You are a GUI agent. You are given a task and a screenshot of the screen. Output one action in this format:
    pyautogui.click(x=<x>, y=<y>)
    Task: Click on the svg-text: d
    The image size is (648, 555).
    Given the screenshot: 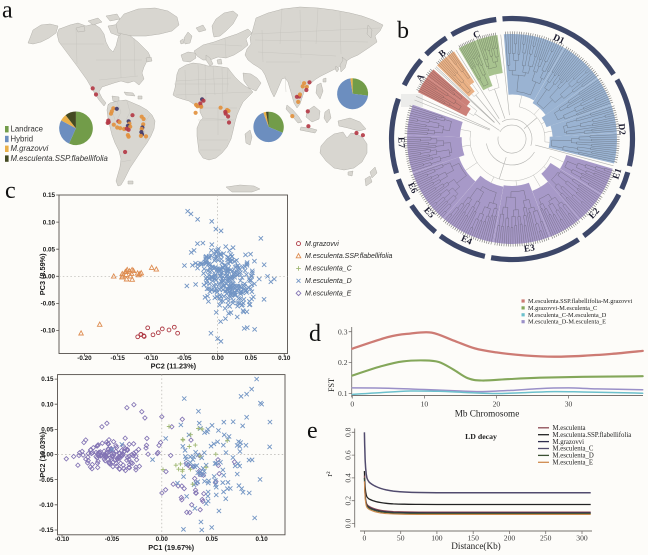 What is the action you would take?
    pyautogui.click(x=315, y=334)
    